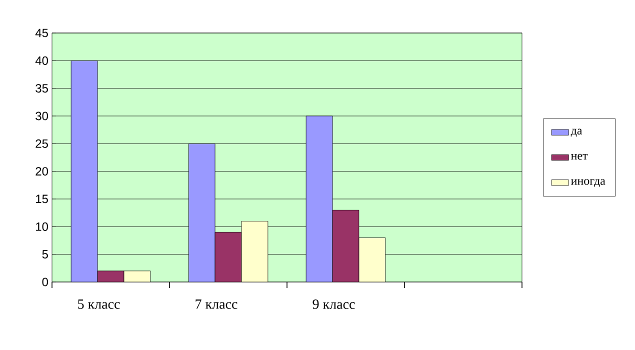 This screenshot has height=350, width=635. Describe the element at coordinates (42, 226) in the screenshot. I see `y-tick-label: 10` at that location.